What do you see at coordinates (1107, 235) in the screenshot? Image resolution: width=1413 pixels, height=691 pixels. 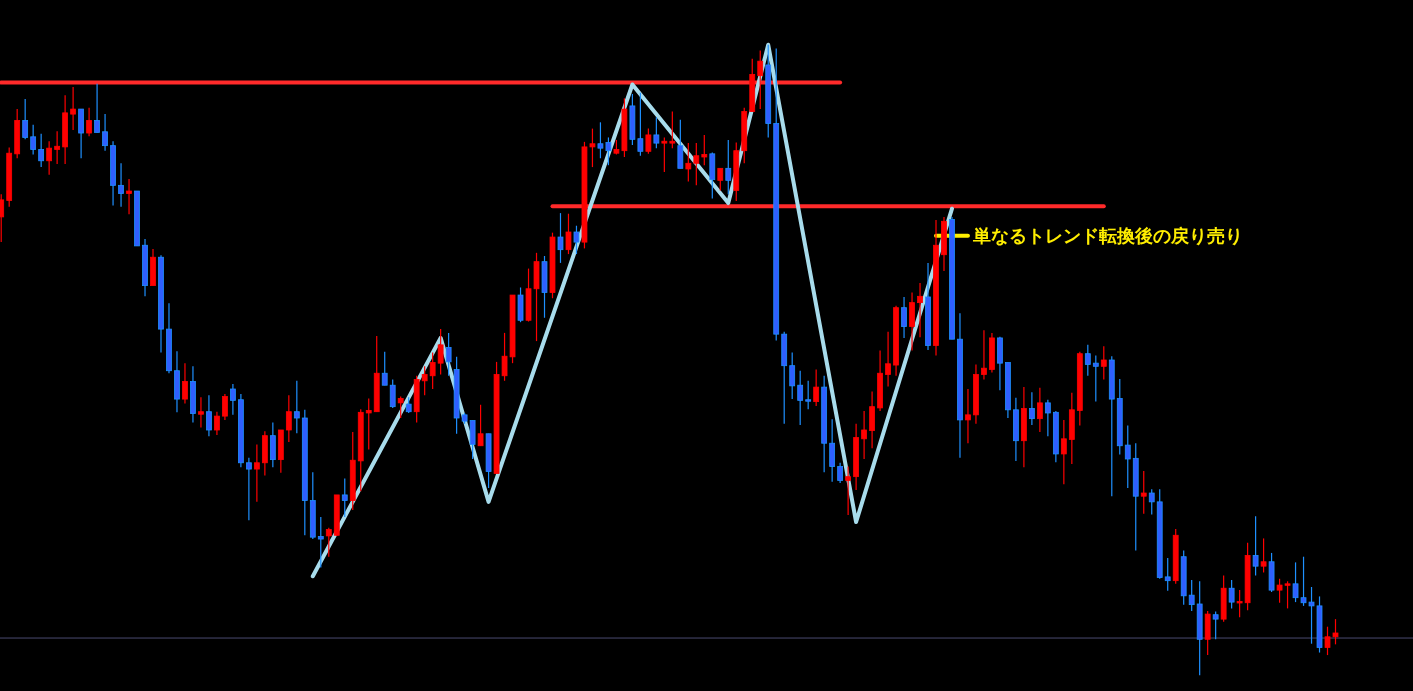 I see `annotation: 単なるトレンド転換後の戻り売り` at bounding box center [1107, 235].